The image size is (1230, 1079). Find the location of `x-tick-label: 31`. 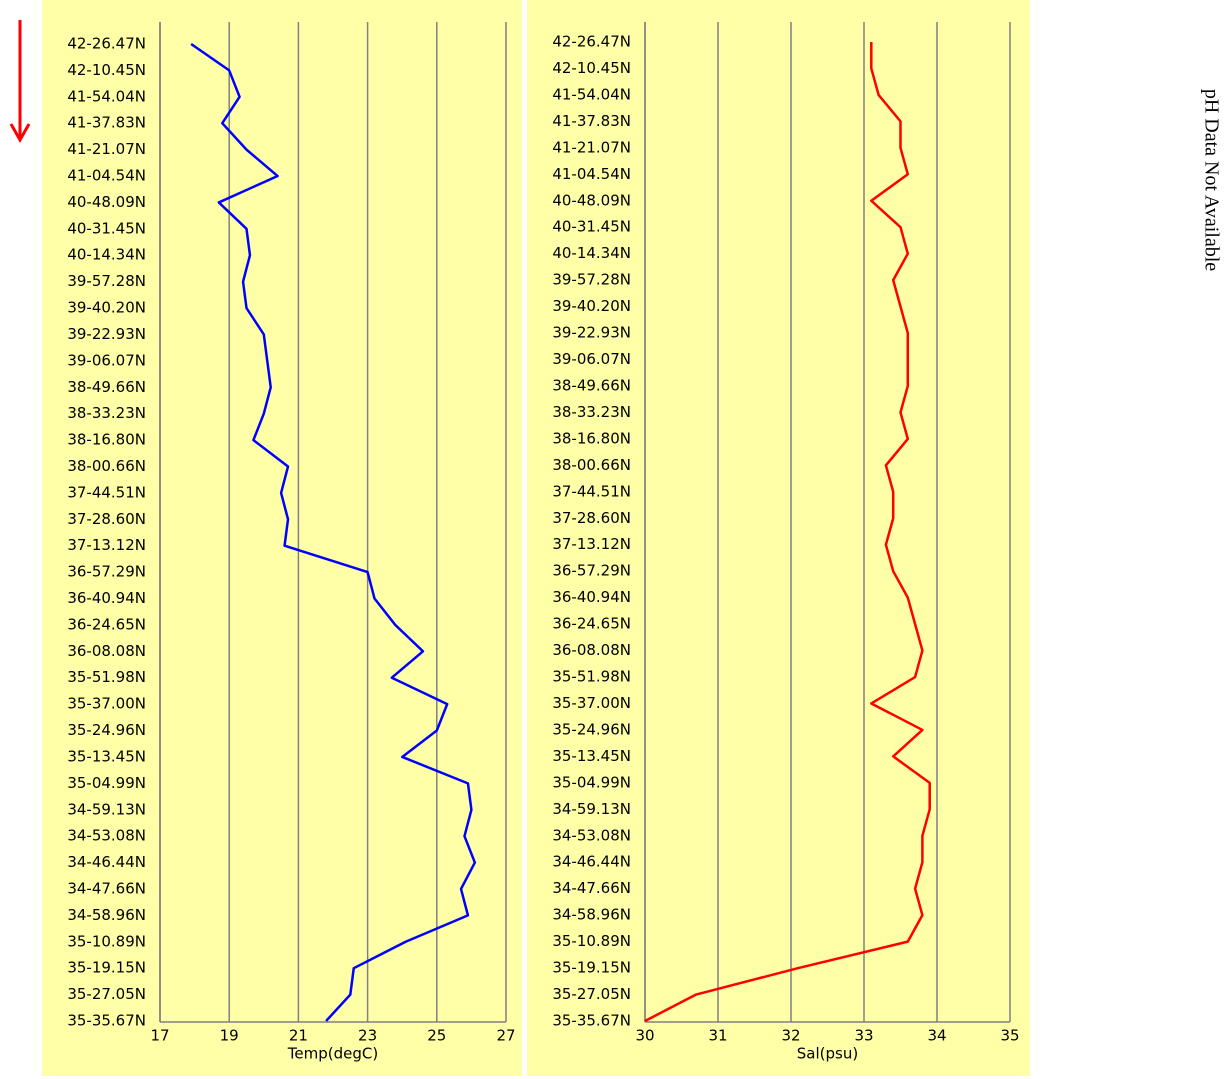

x-tick-label: 31 is located at coordinates (717, 1036).